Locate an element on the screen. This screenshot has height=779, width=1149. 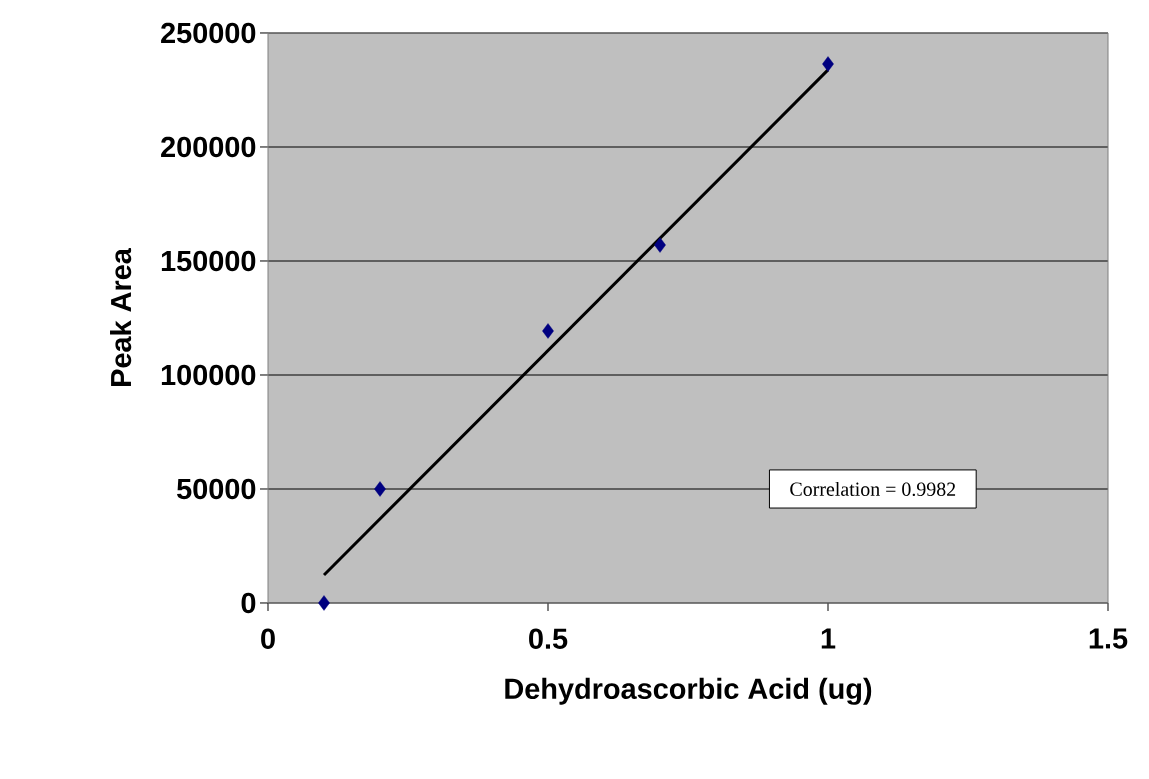
y-axis-title: Peak Area is located at coordinates (121, 316).